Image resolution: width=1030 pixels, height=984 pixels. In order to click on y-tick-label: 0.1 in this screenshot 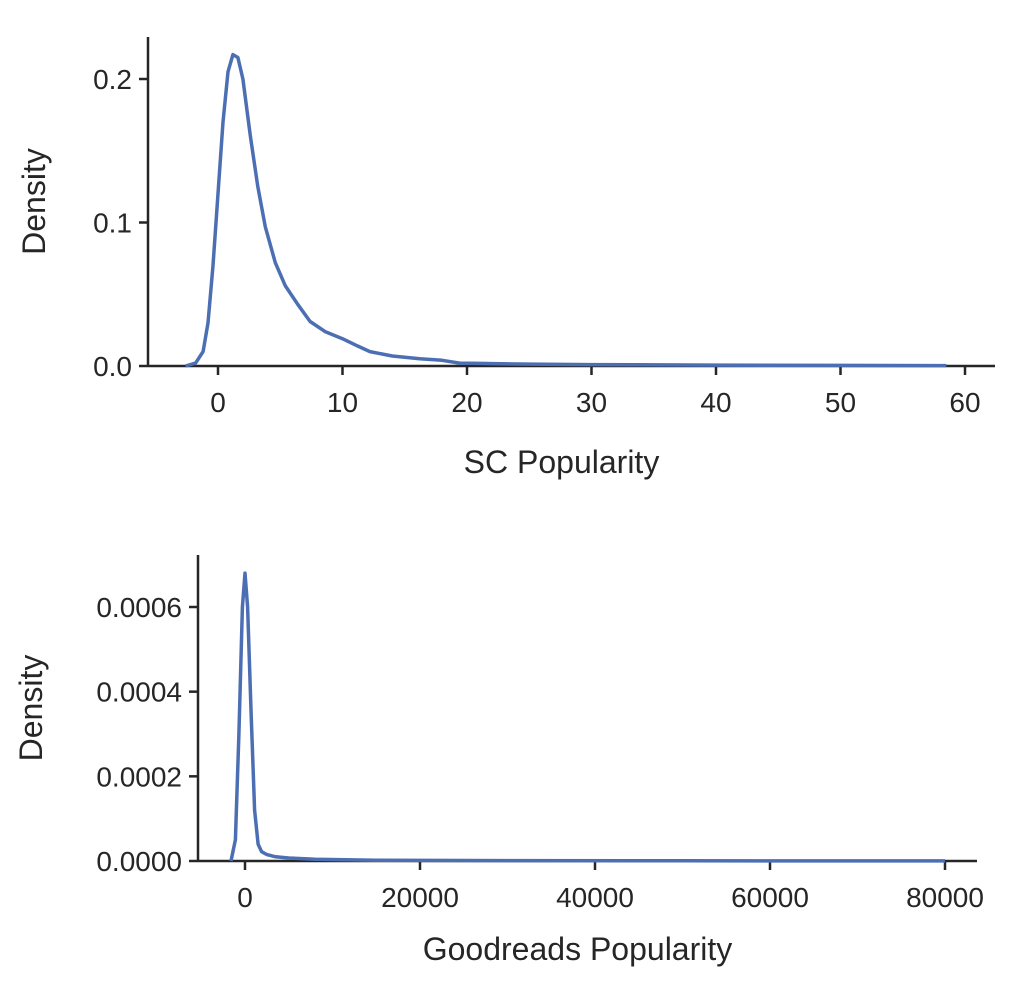, I will do `click(112, 223)`.